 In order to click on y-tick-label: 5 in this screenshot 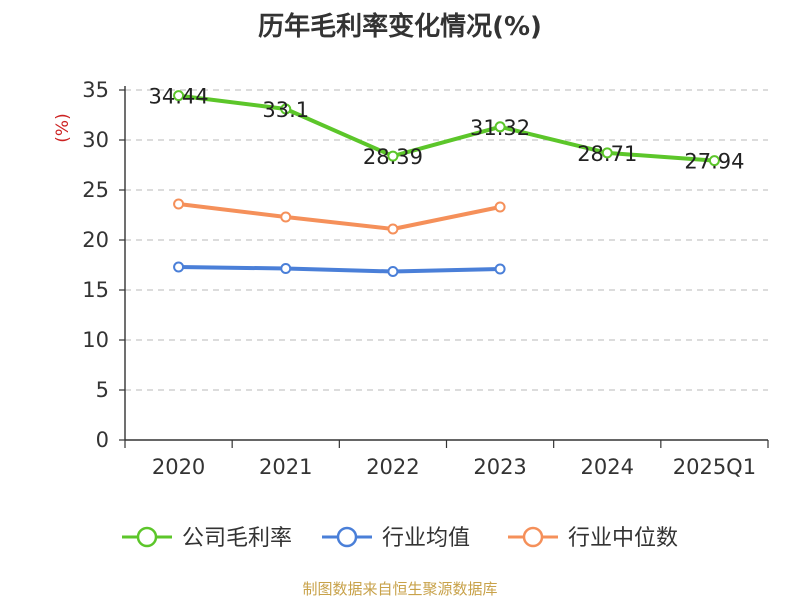, I will do `click(102, 390)`.